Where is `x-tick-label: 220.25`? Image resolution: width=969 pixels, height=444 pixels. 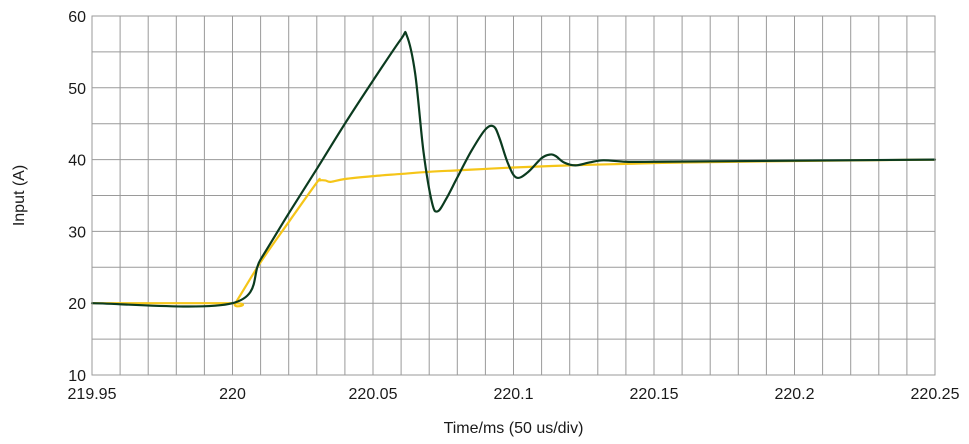 x-tick-label: 220.25 is located at coordinates (935, 394).